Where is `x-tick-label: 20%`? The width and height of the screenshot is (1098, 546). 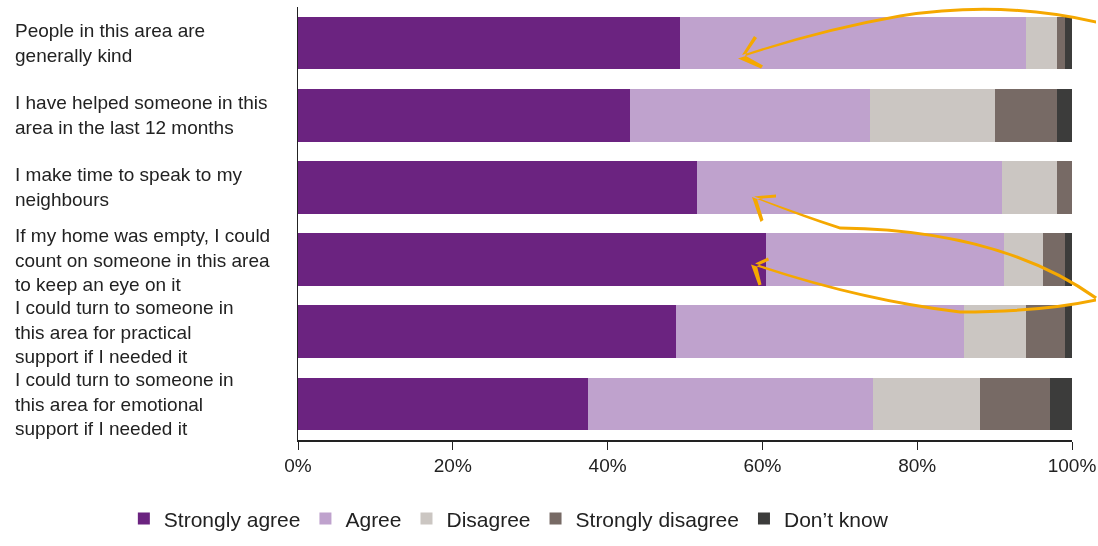 x-tick-label: 20% is located at coordinates (452, 466).